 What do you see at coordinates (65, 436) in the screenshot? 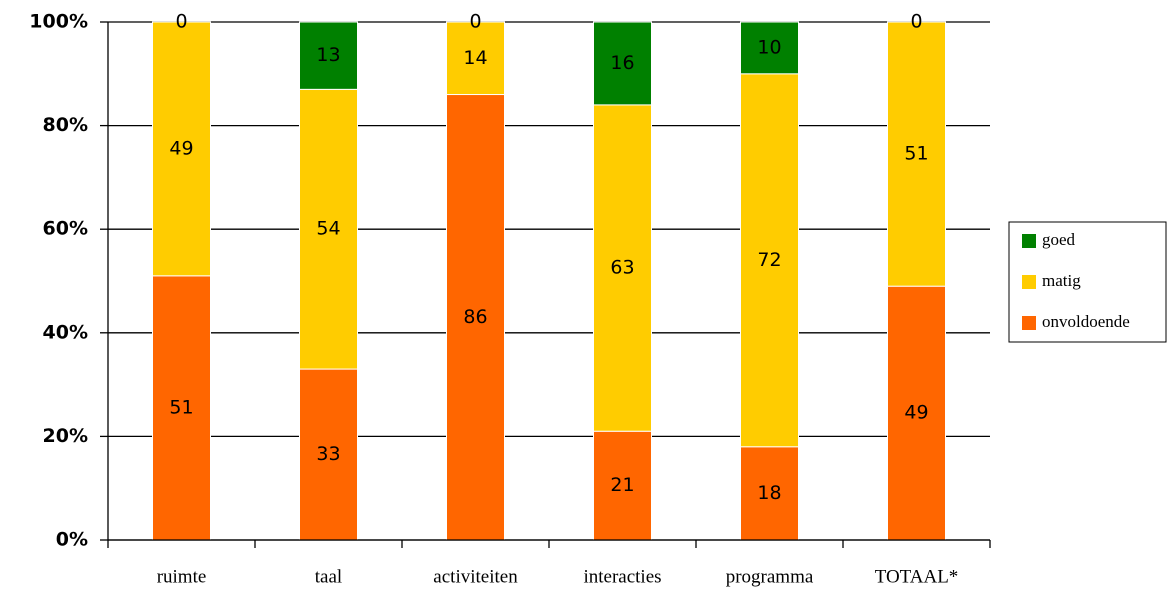
I see `y-tick-label: 20%` at bounding box center [65, 436].